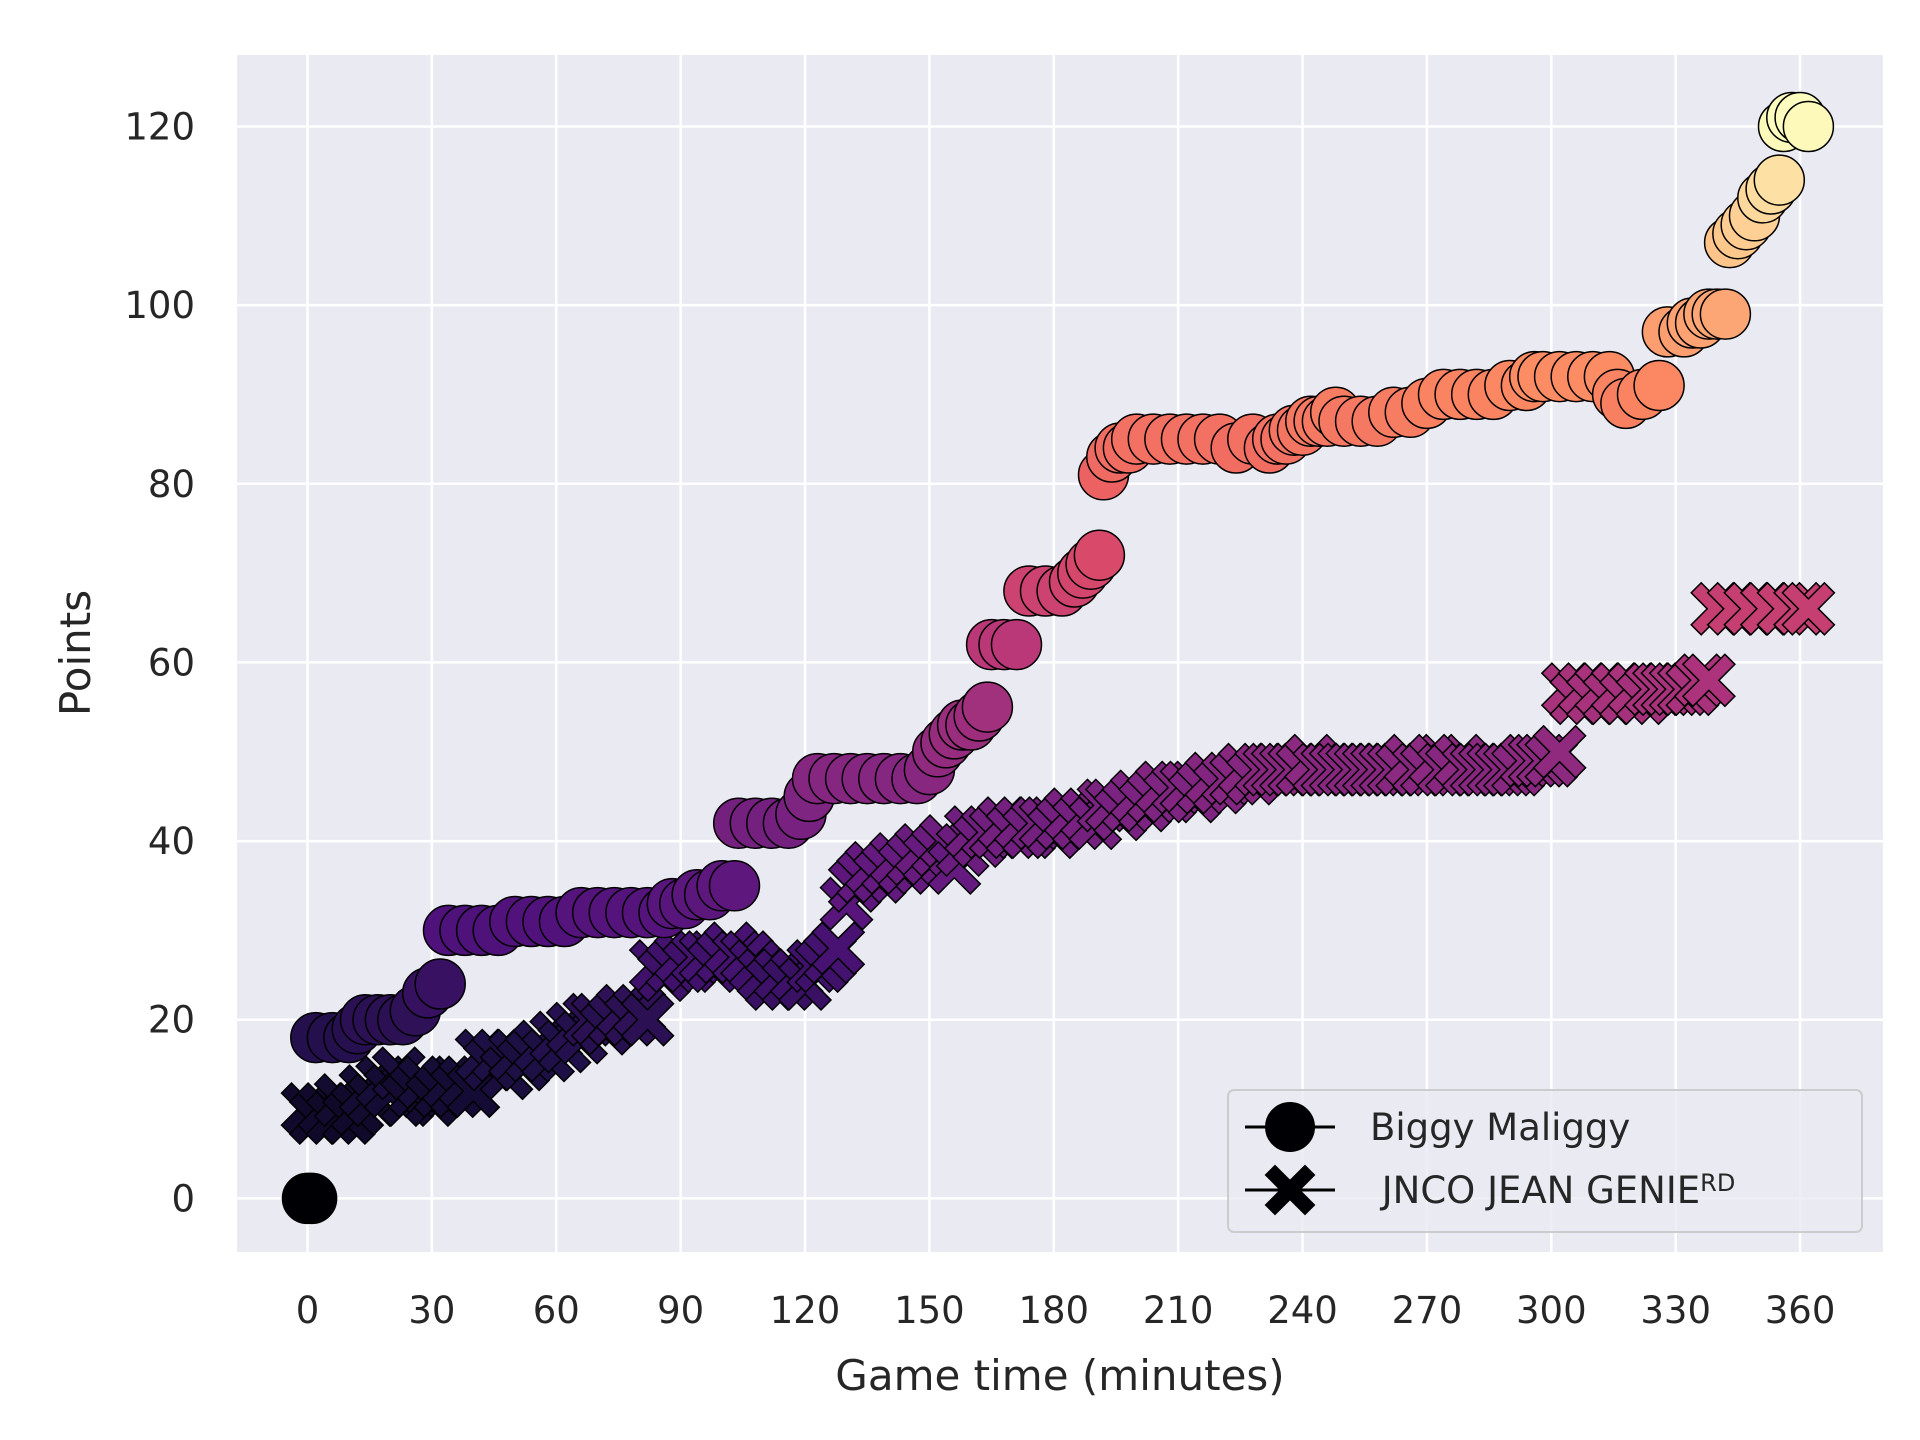 This screenshot has height=1440, width=1920. What do you see at coordinates (1717, 1183) in the screenshot?
I see `legend-label-jnco-superscript: RD` at bounding box center [1717, 1183].